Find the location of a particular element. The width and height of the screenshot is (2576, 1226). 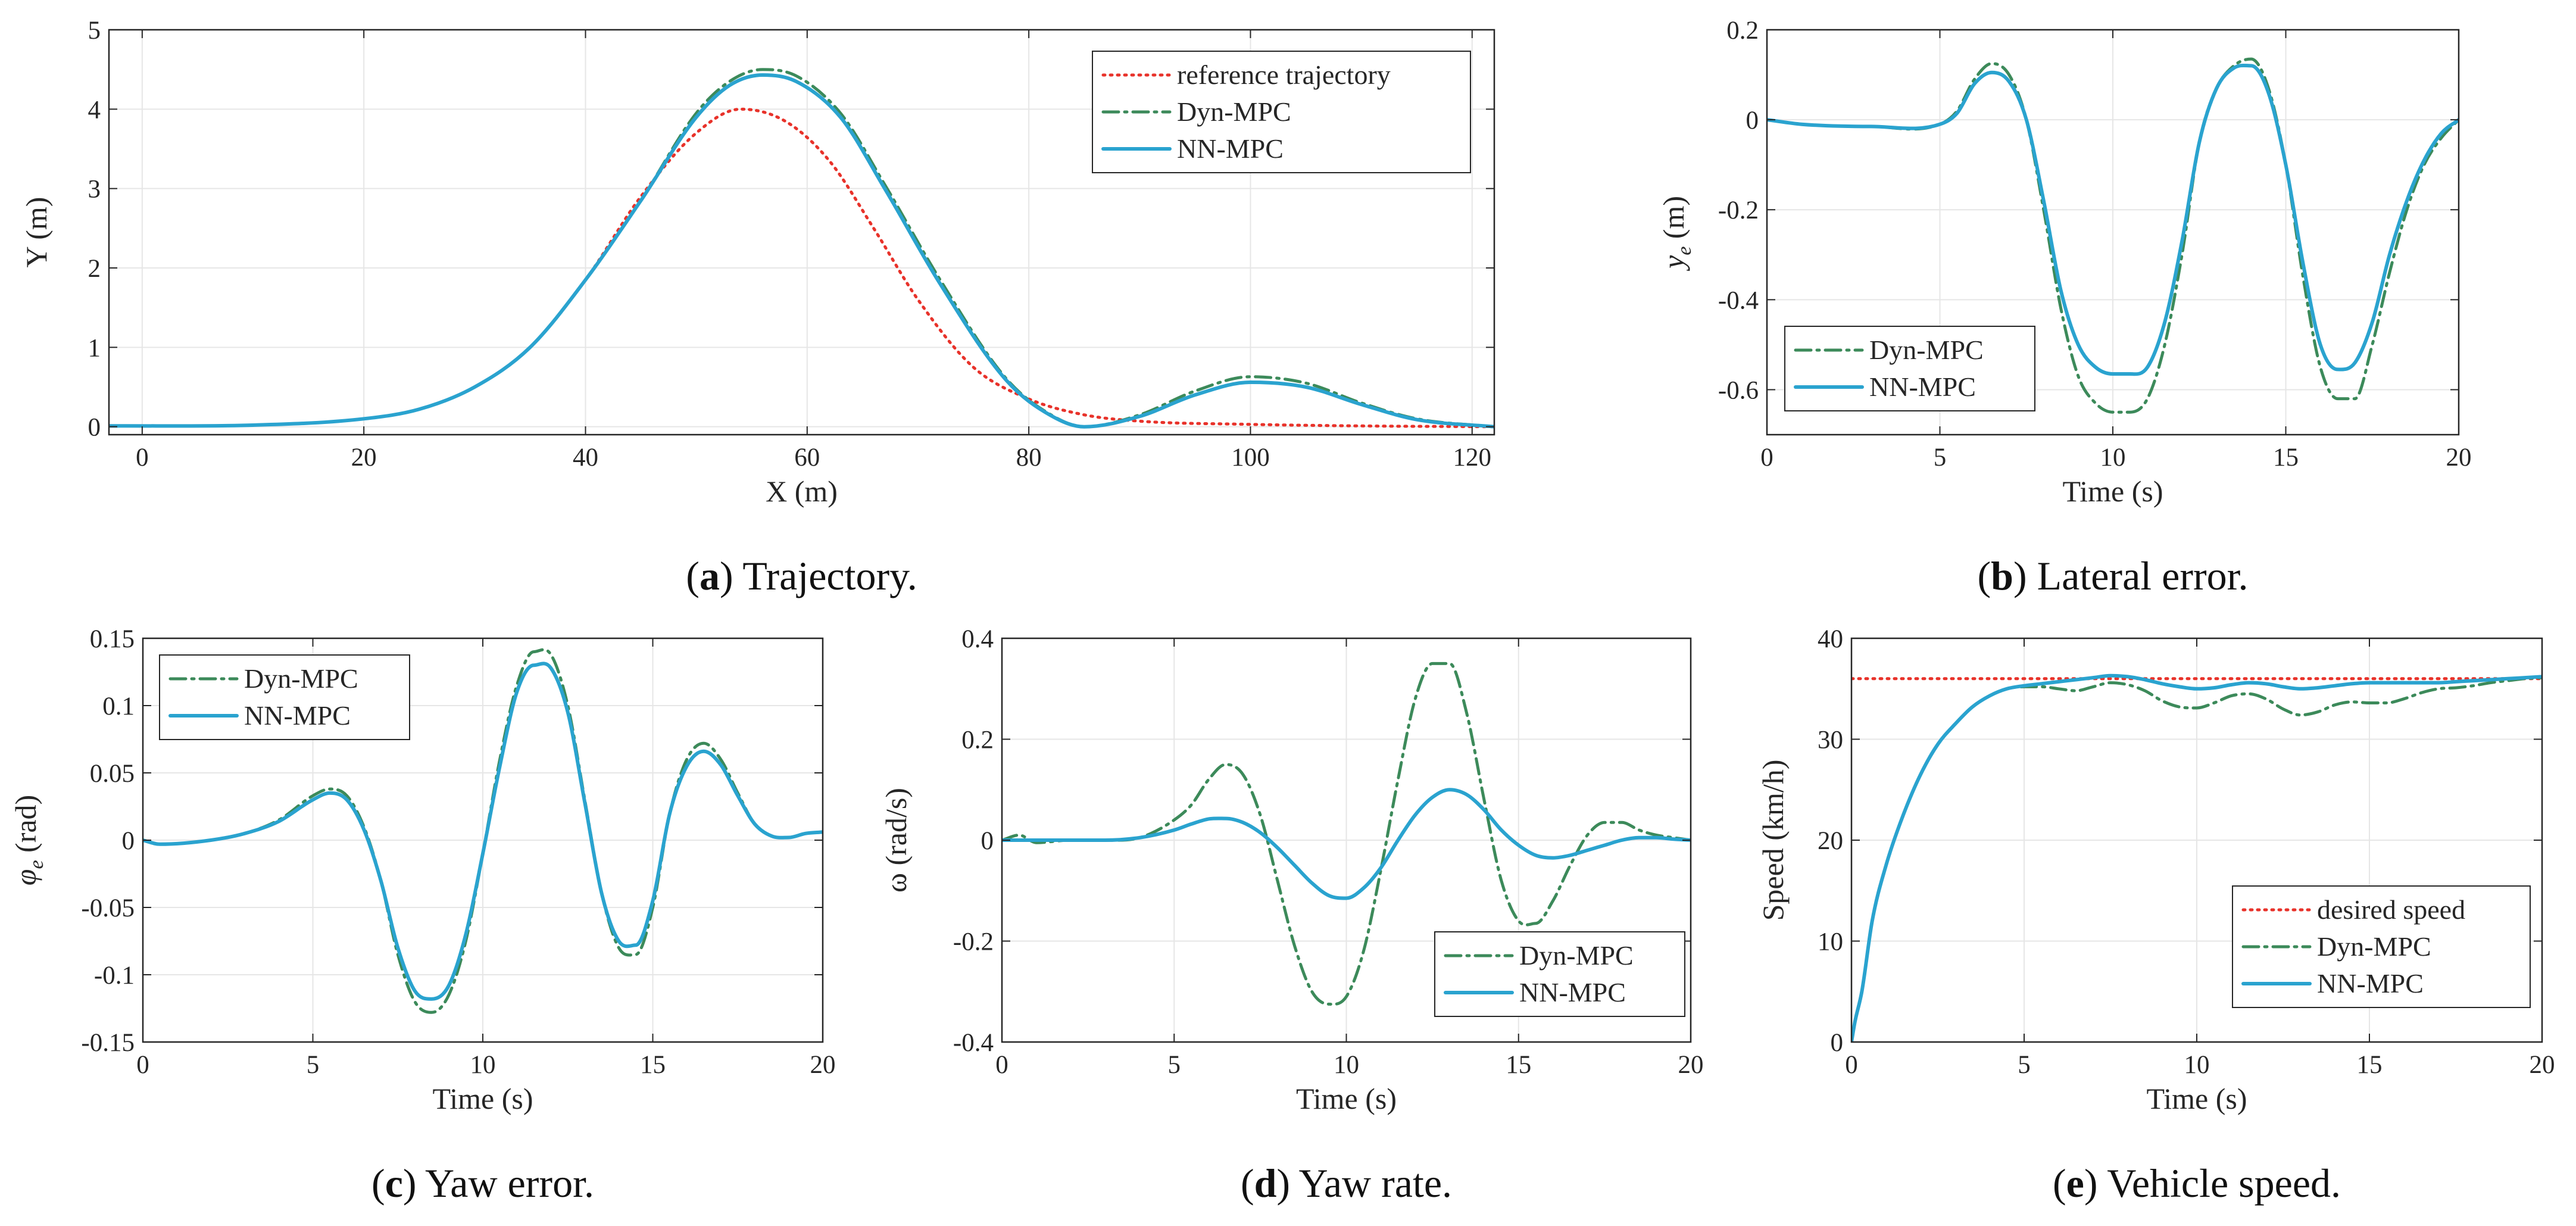

y-axis-label: ω (rad/s) is located at coordinates (896, 840).